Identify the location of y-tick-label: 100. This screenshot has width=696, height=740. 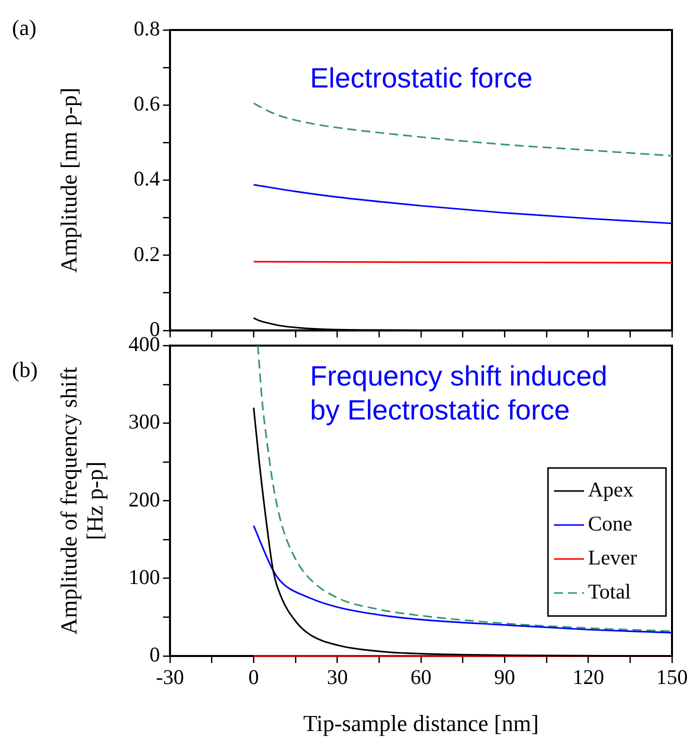
(144, 576).